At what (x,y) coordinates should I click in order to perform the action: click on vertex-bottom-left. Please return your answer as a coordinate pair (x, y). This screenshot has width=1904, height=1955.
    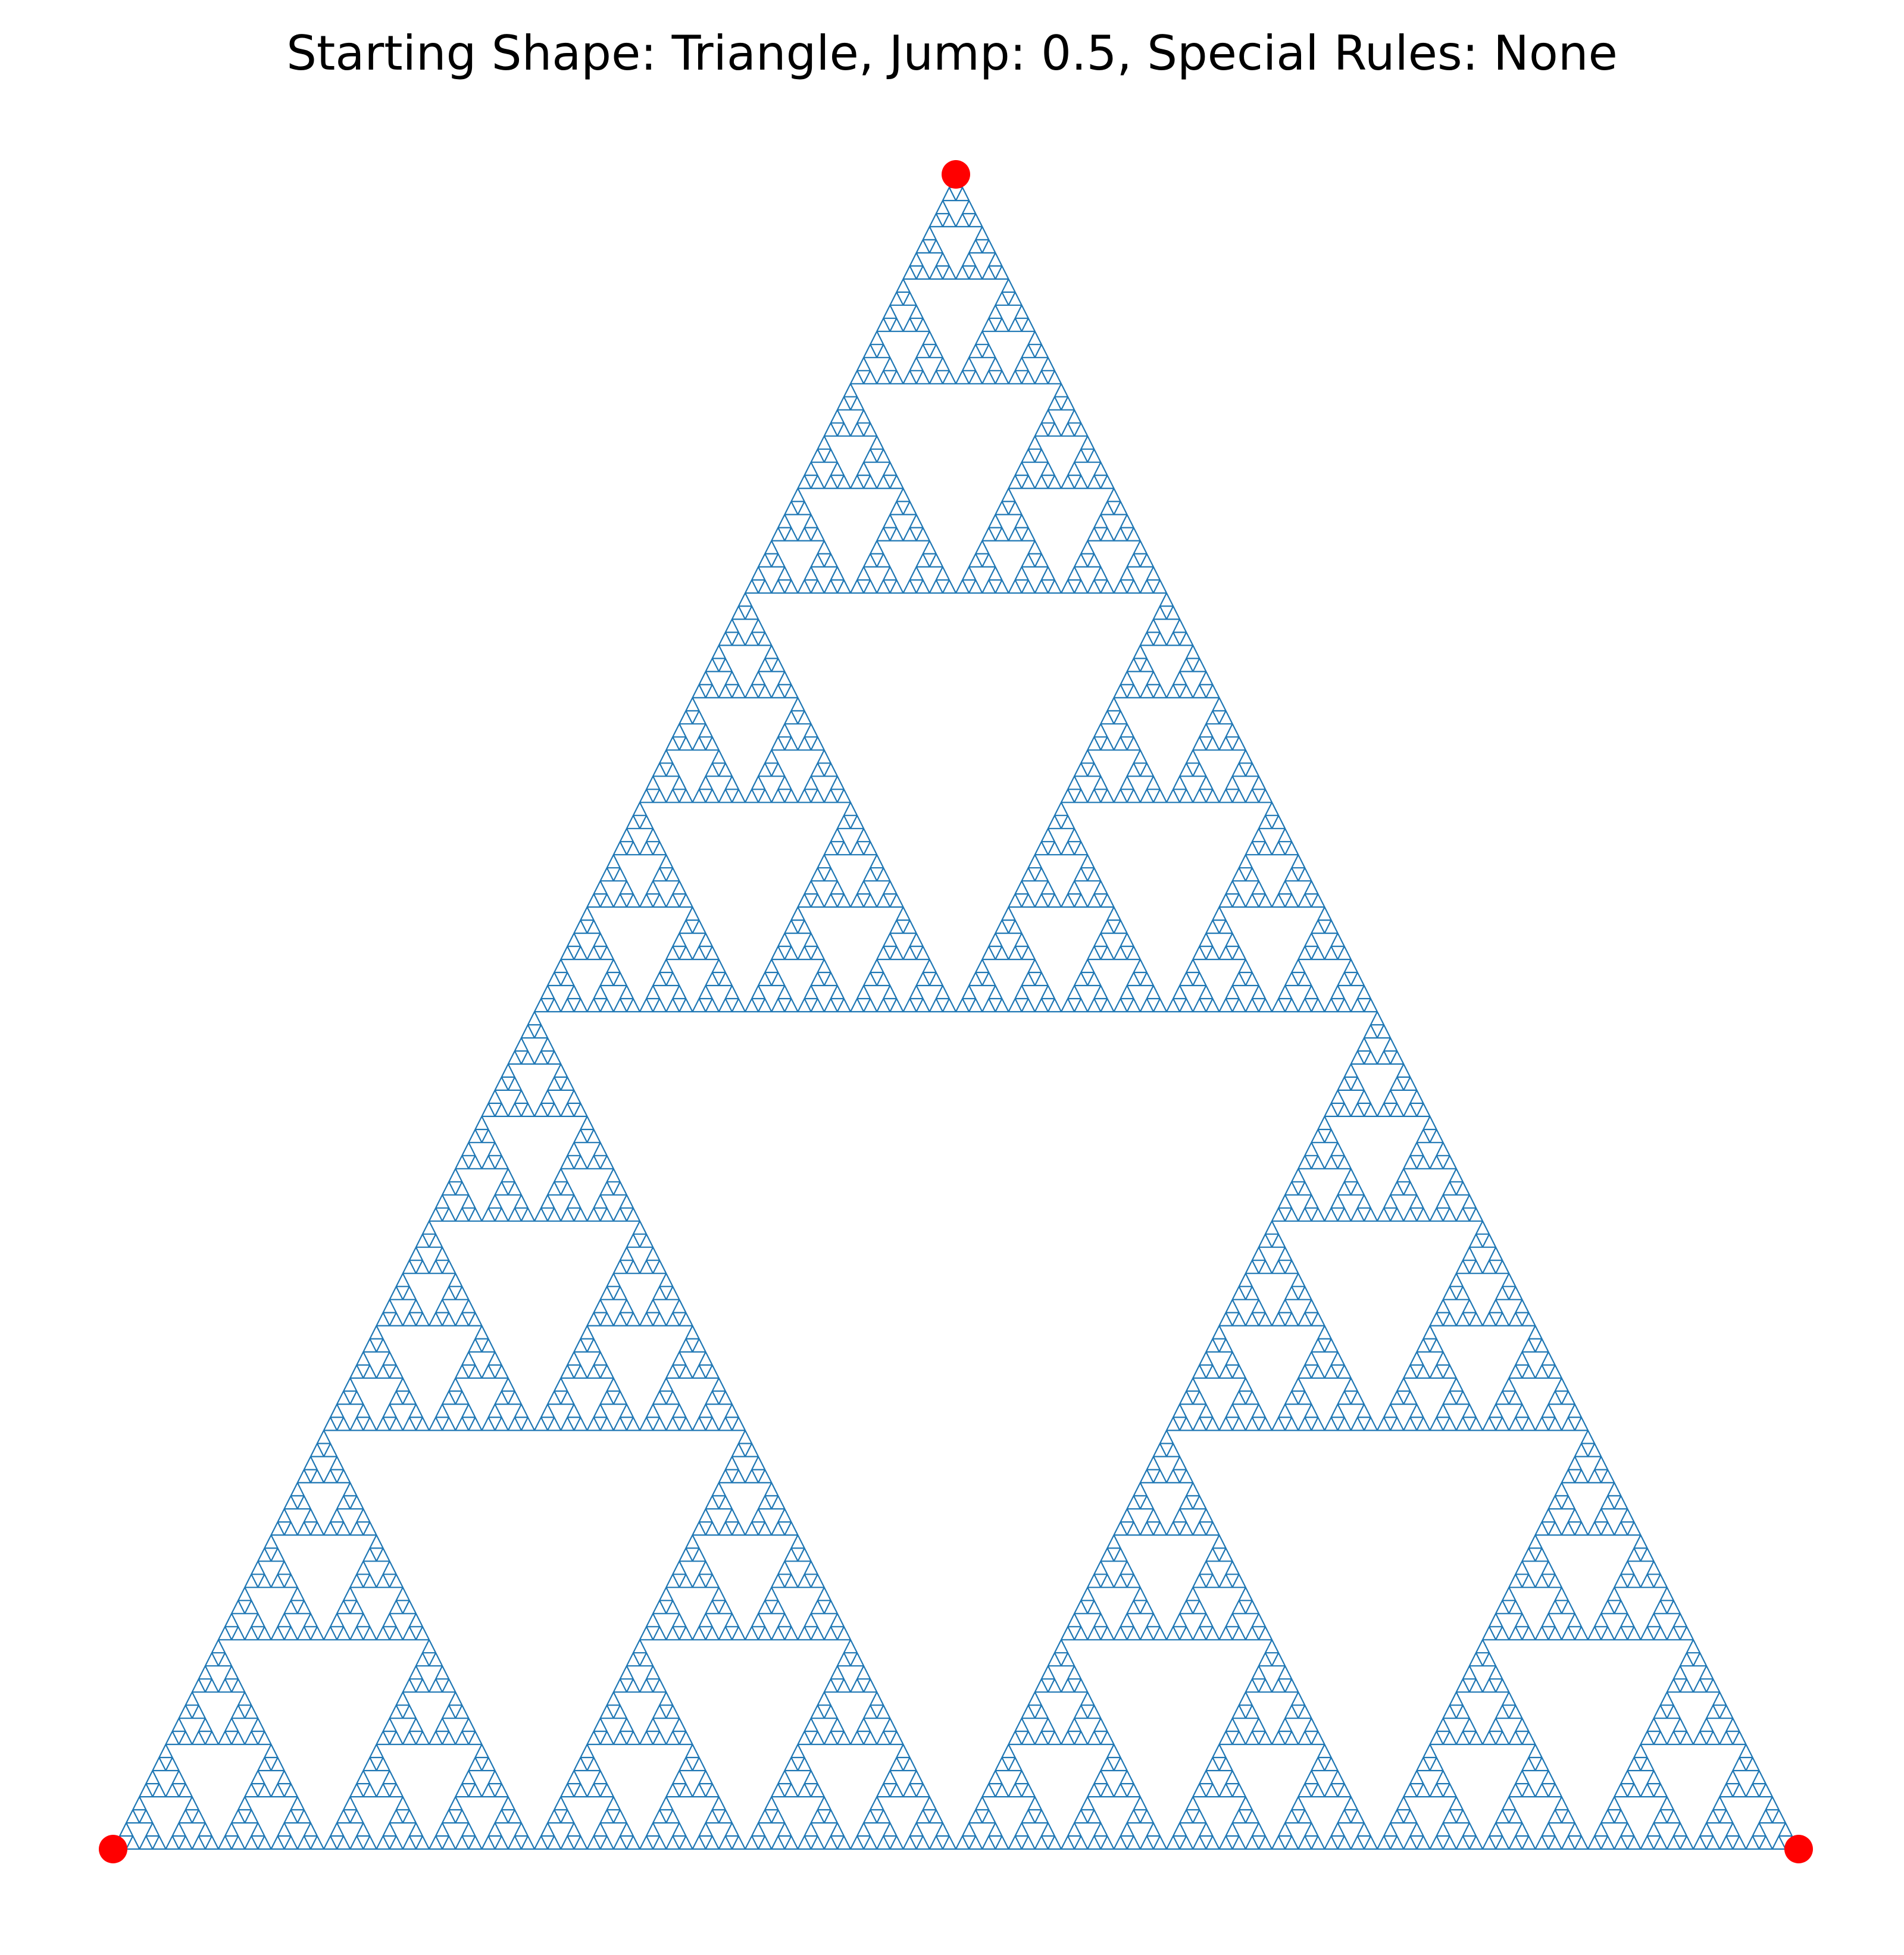
    Looking at the image, I should click on (113, 1849).